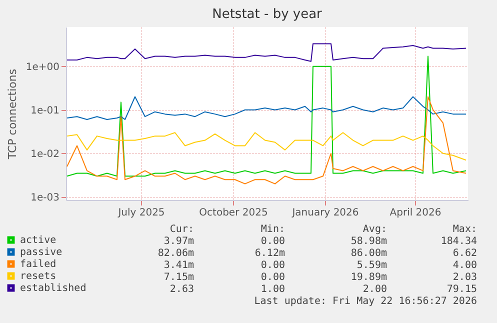  Describe the element at coordinates (179, 242) in the screenshot. I see `text: 3.97m` at that location.